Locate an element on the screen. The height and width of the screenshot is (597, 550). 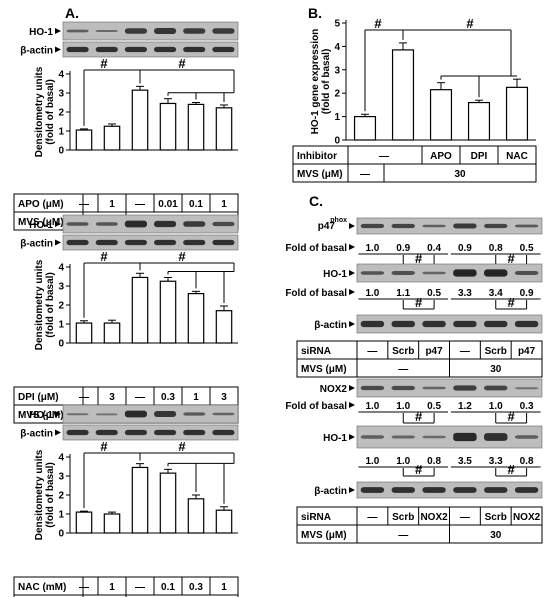
c-p47-fold-value: 0.5 is located at coordinates (527, 248).